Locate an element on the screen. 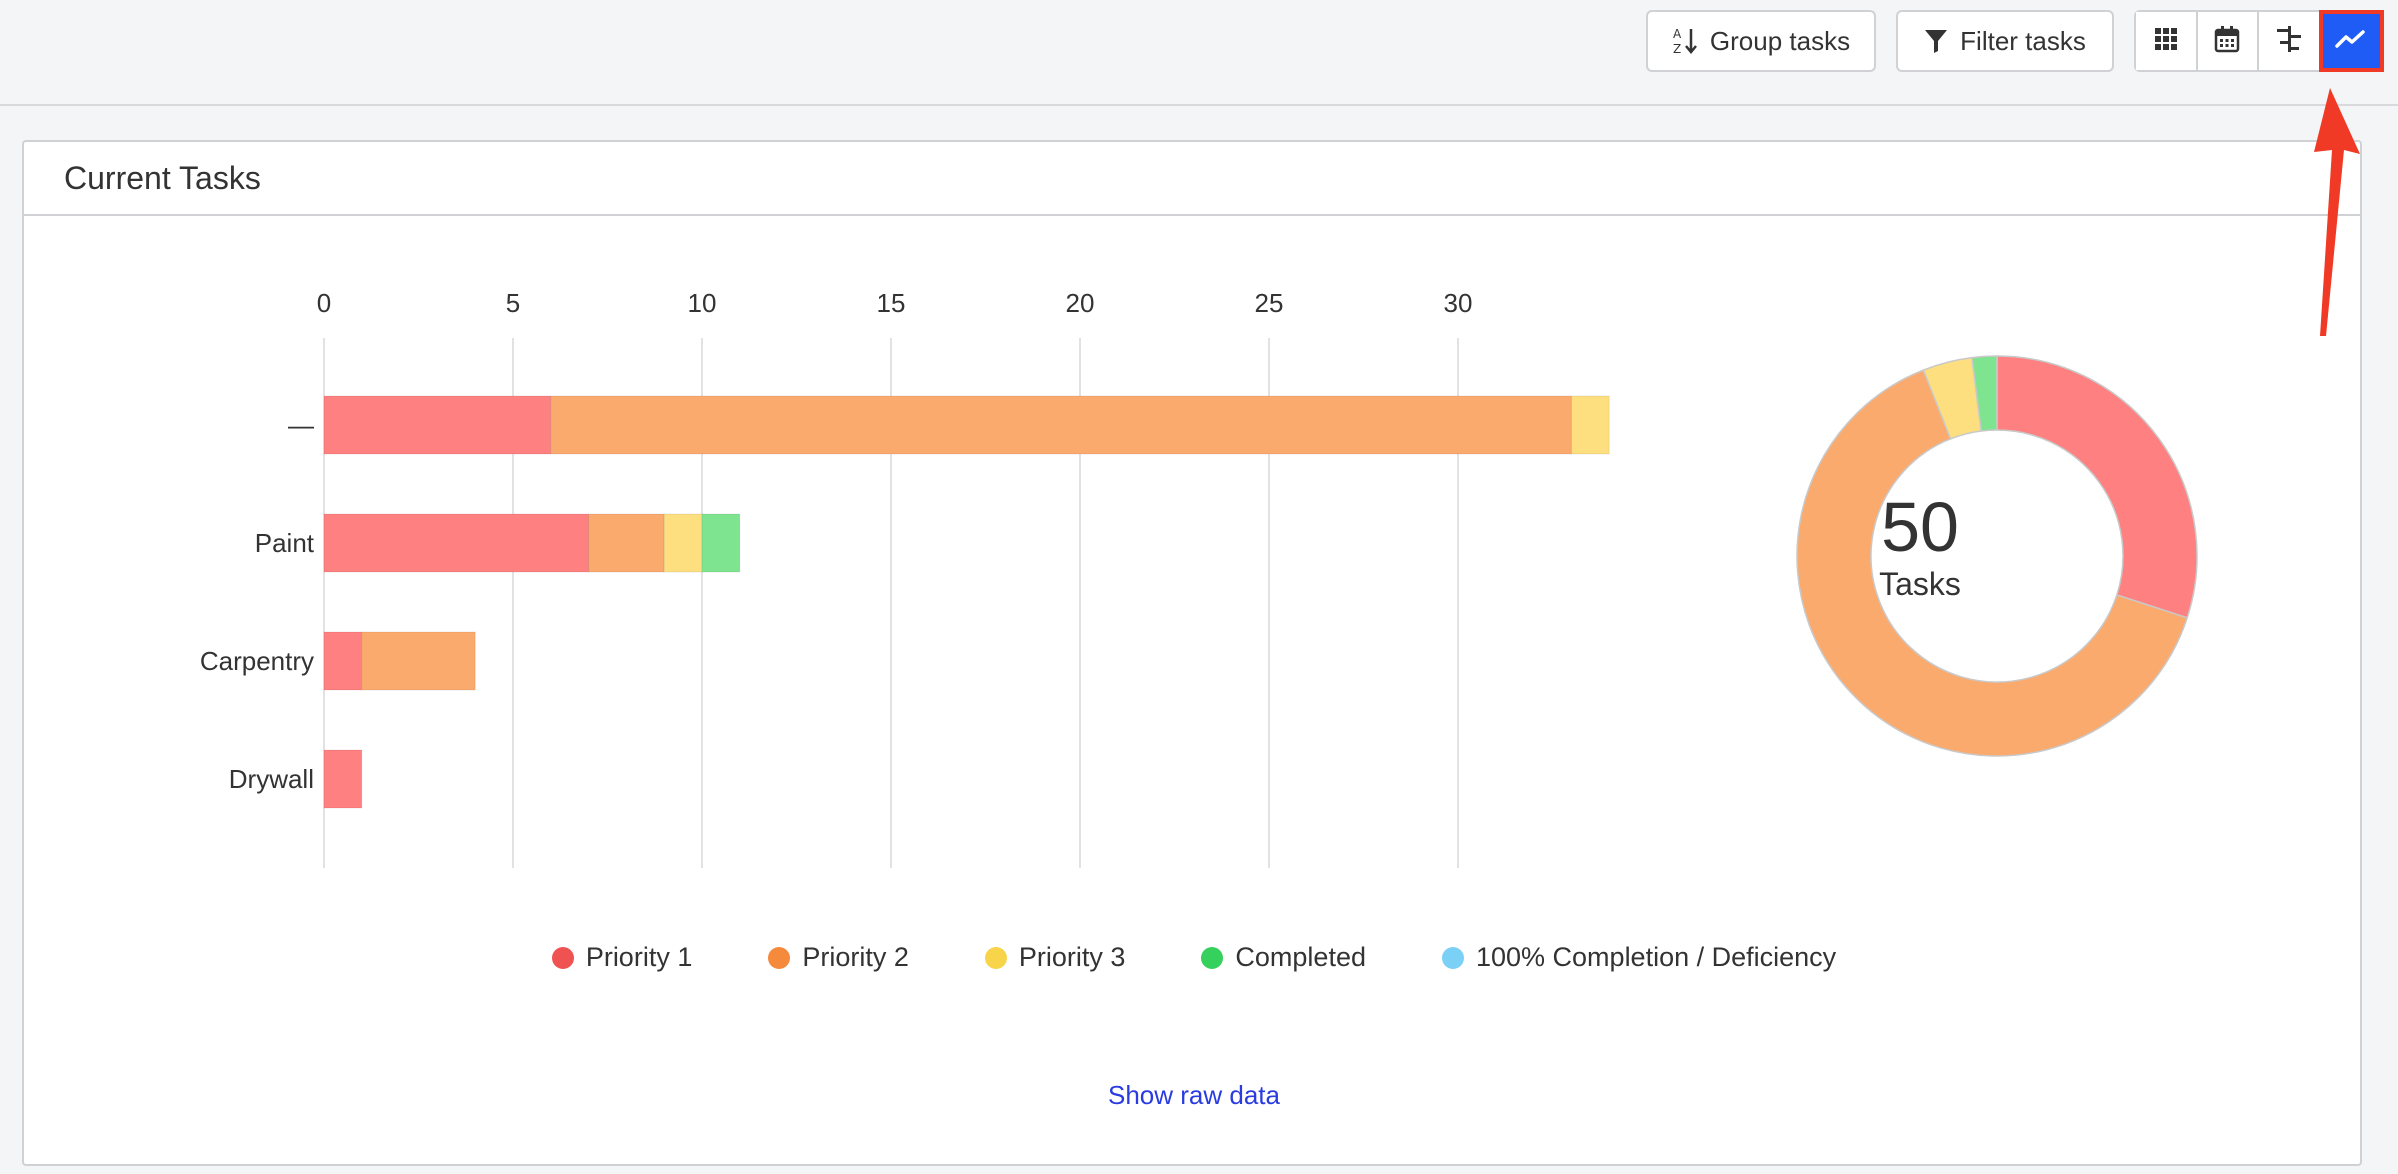 This screenshot has width=2398, height=1174. svg-text: Z is located at coordinates (1677, 49).